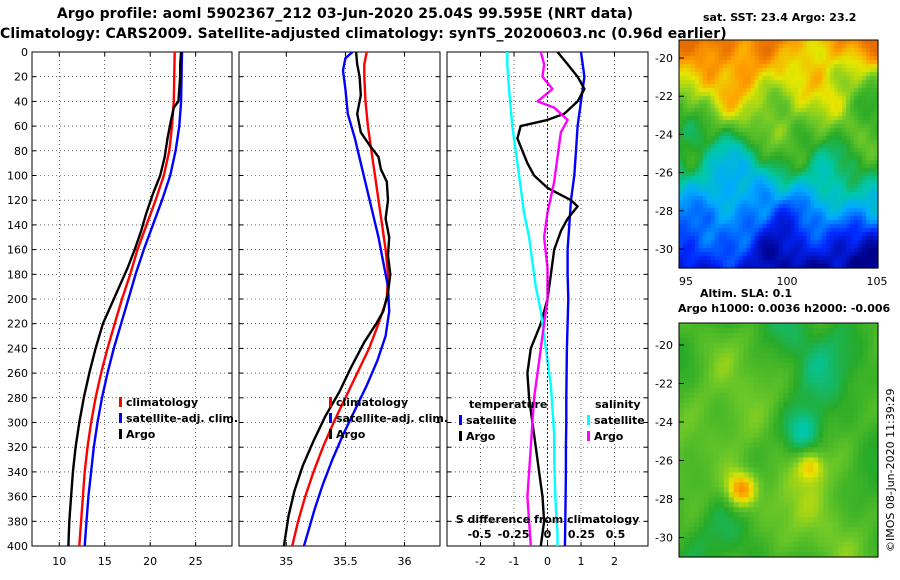 This screenshot has width=900, height=580. I want to click on x-tick-label: 20, so click(150, 561).